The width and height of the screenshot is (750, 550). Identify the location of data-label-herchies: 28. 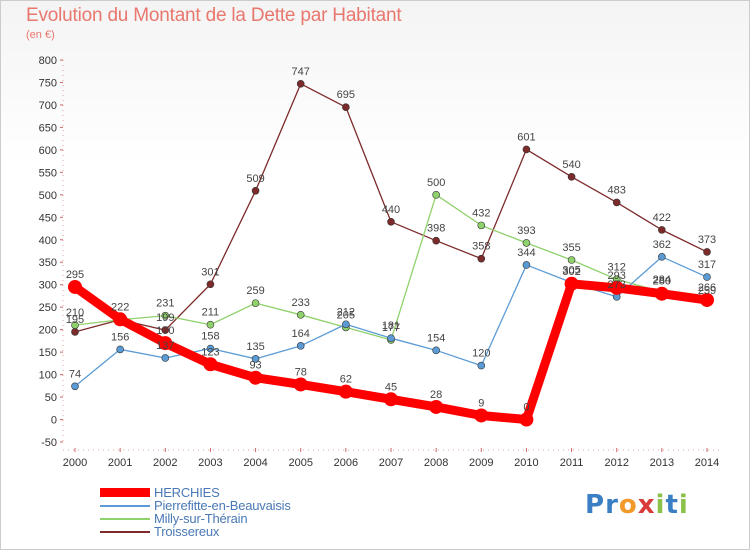
(436, 395).